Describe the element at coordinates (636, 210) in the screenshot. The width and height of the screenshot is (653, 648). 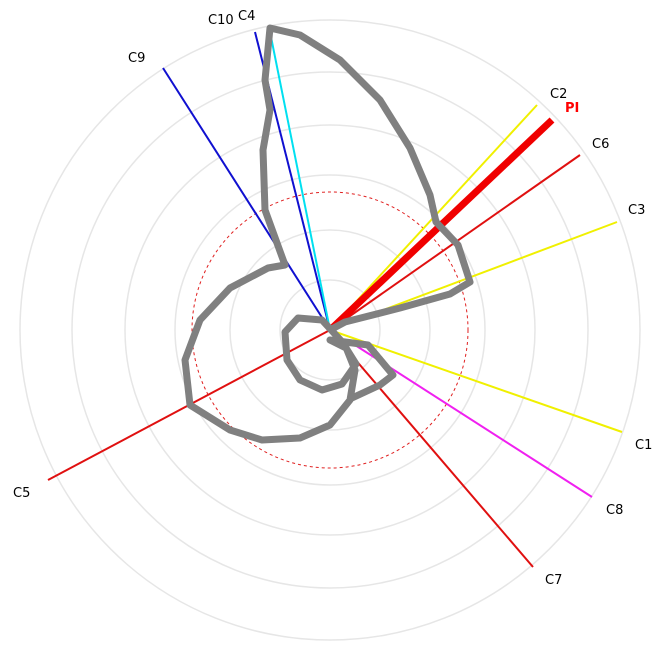
I see `label: C3` at that location.